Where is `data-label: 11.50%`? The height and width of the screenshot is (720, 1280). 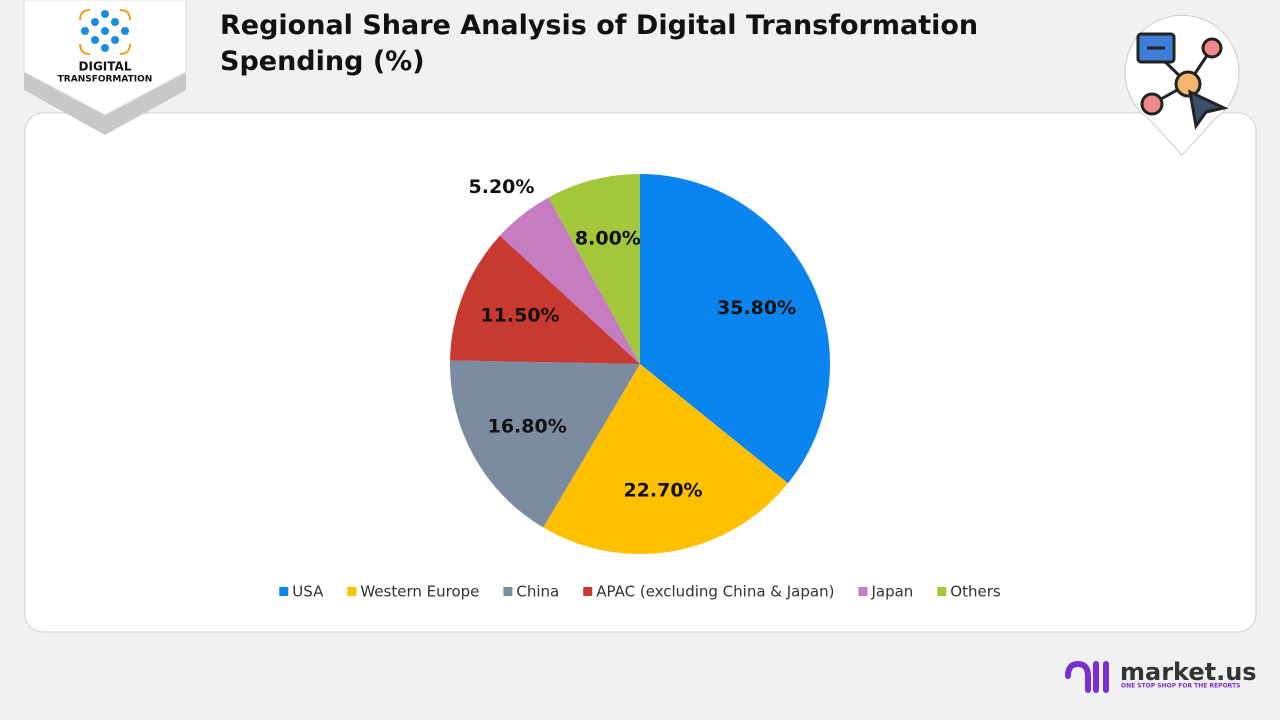 data-label: 11.50% is located at coordinates (519, 316).